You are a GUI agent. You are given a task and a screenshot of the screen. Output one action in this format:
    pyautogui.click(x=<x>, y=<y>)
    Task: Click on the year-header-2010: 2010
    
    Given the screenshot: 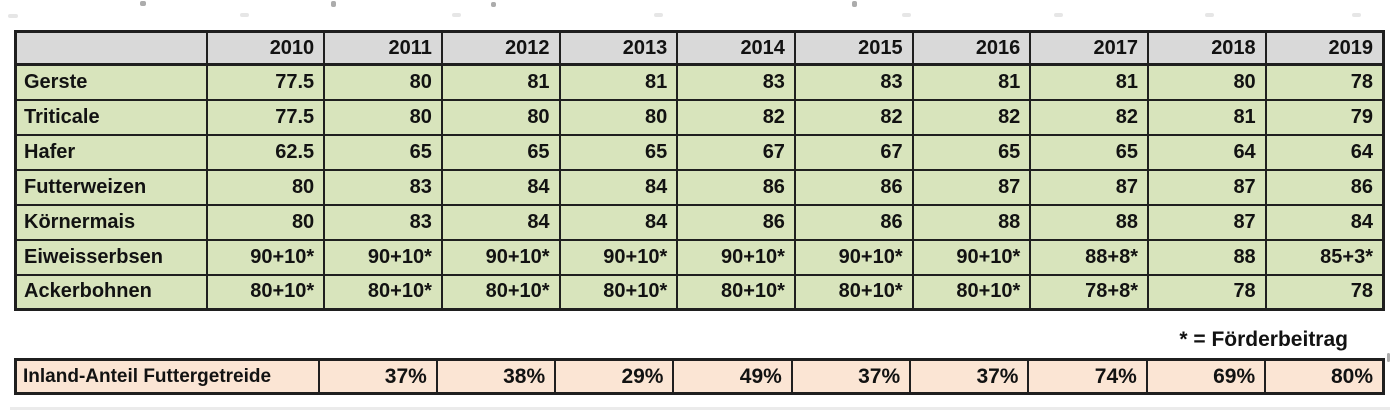 What is the action you would take?
    pyautogui.click(x=265, y=48)
    